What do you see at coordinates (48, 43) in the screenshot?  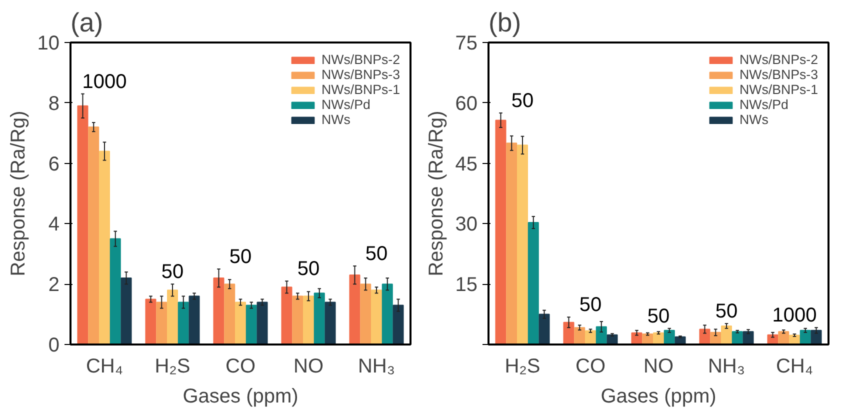 I see `y-tick-label: 10` at bounding box center [48, 43].